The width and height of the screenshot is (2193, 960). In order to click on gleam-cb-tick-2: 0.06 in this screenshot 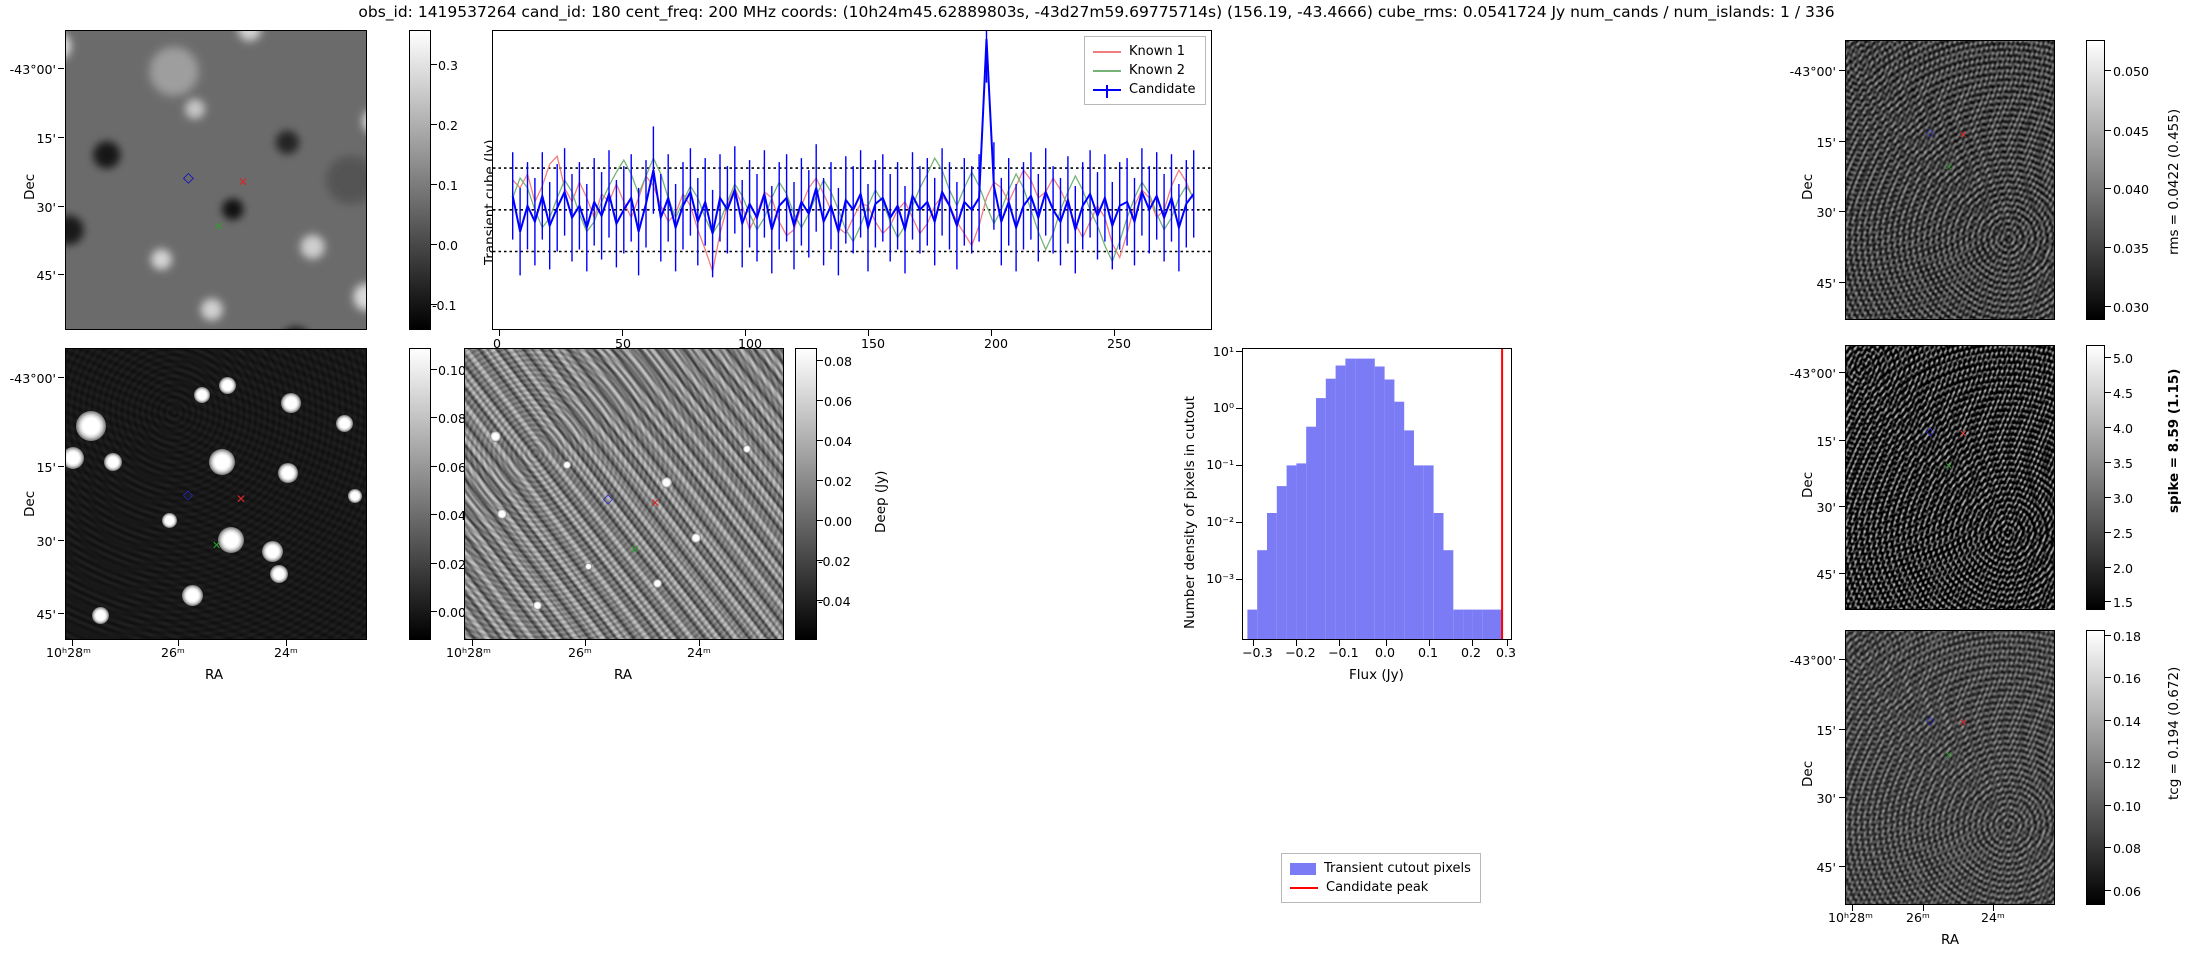, I will do `click(452, 467)`.